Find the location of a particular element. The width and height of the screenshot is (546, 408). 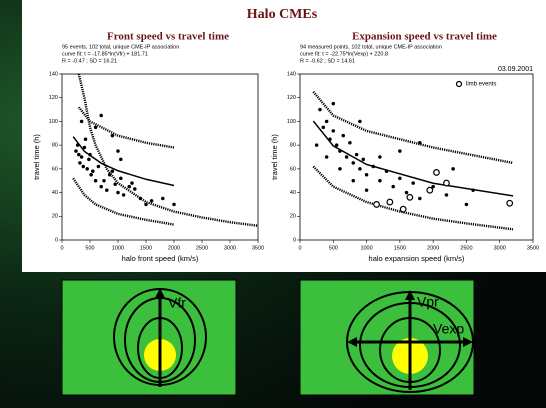

chart-title: Expansion speed vs travel time is located at coordinates (424, 37).